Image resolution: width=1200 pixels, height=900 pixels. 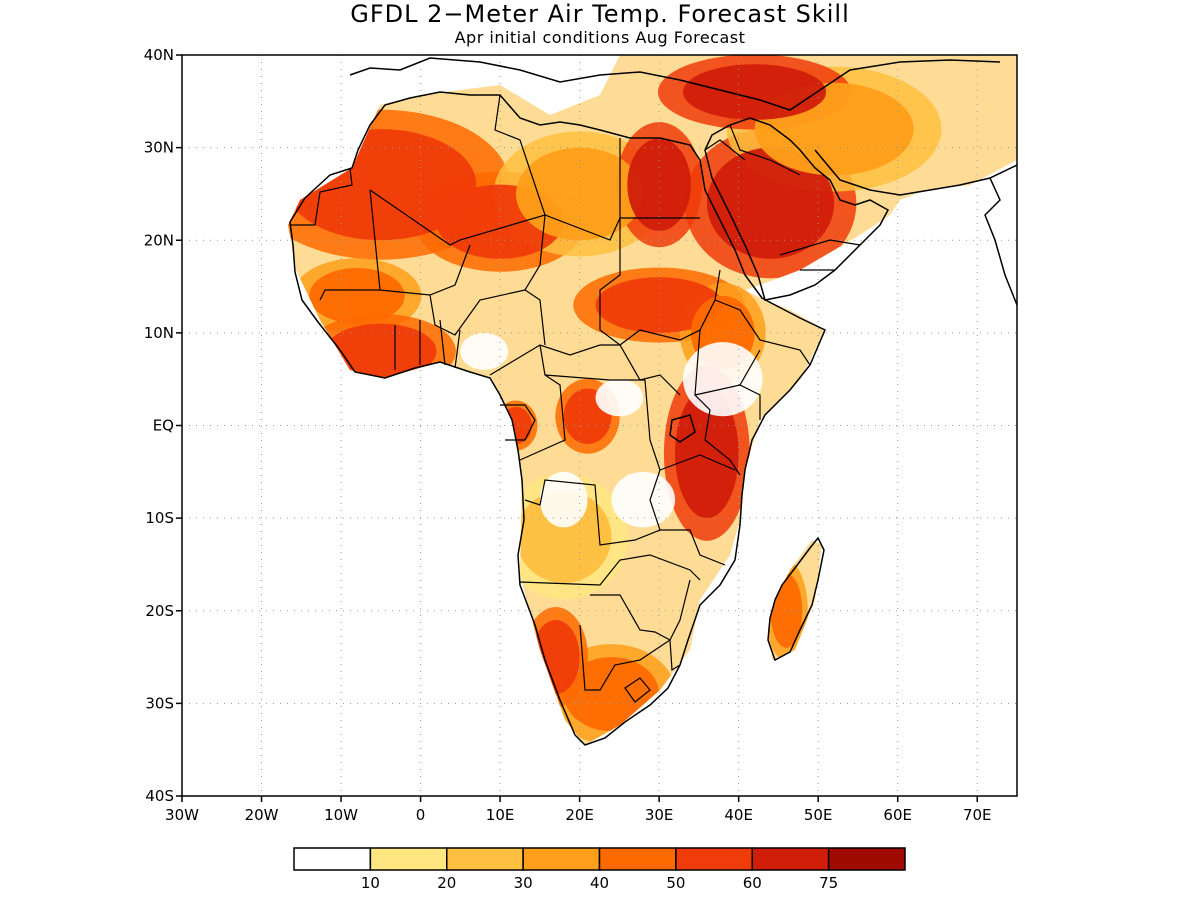 What do you see at coordinates (341, 815) in the screenshot?
I see `lon-tick-label: 10W` at bounding box center [341, 815].